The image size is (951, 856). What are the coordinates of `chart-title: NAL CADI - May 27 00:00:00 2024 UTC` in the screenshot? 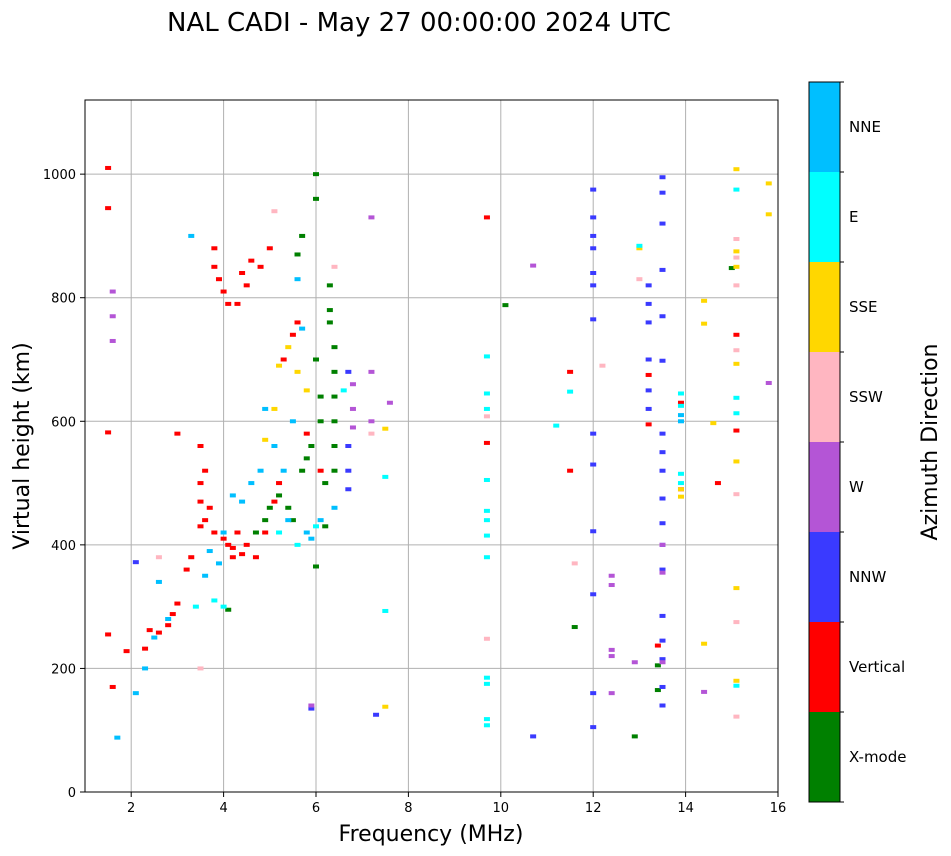 It's located at (419, 23).